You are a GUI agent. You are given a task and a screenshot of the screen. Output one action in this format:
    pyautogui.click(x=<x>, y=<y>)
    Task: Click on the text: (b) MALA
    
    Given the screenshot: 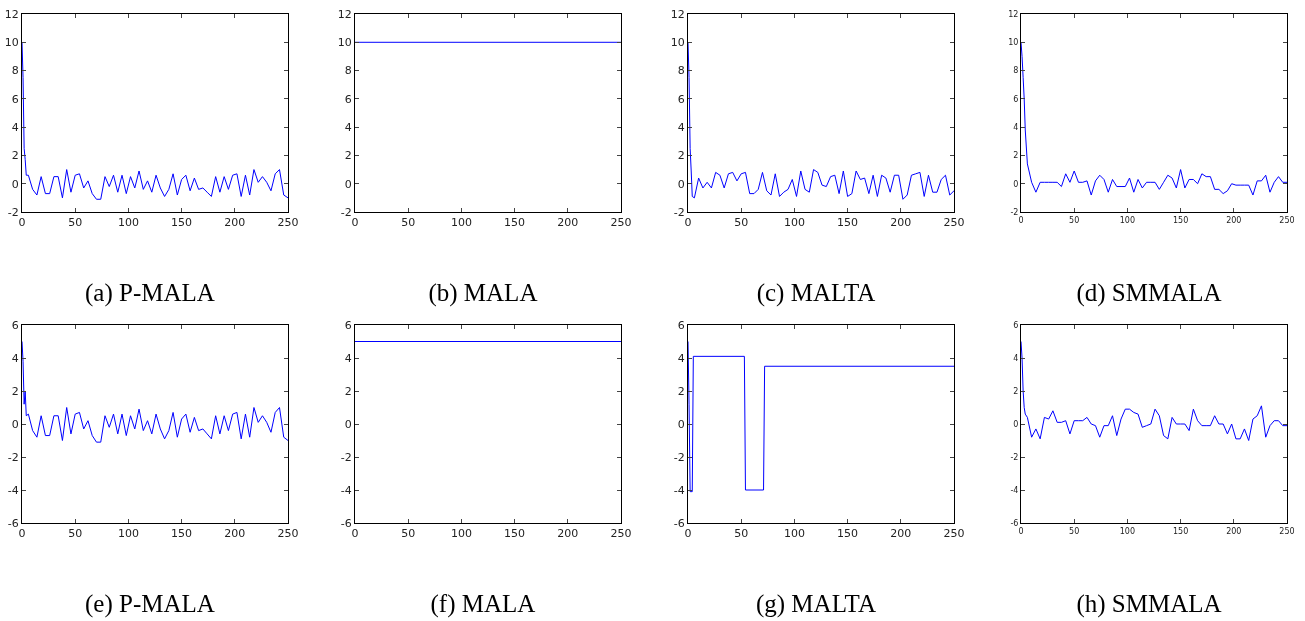 What is the action you would take?
    pyautogui.click(x=483, y=292)
    